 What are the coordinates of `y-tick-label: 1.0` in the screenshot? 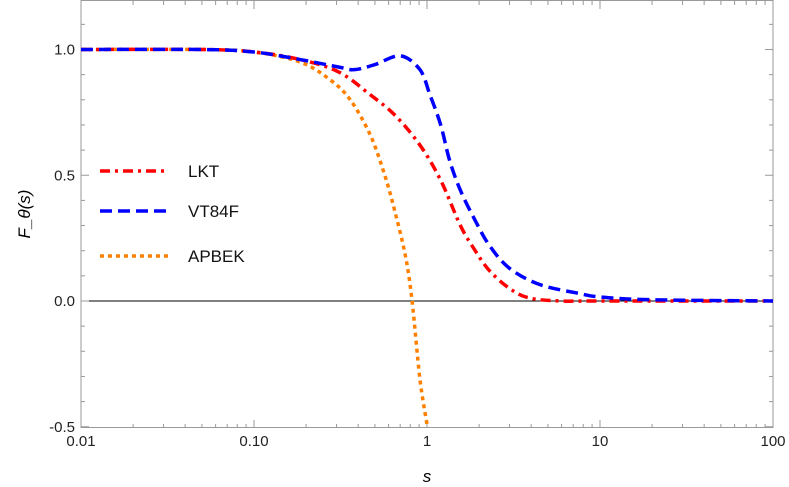 It's located at (64, 50).